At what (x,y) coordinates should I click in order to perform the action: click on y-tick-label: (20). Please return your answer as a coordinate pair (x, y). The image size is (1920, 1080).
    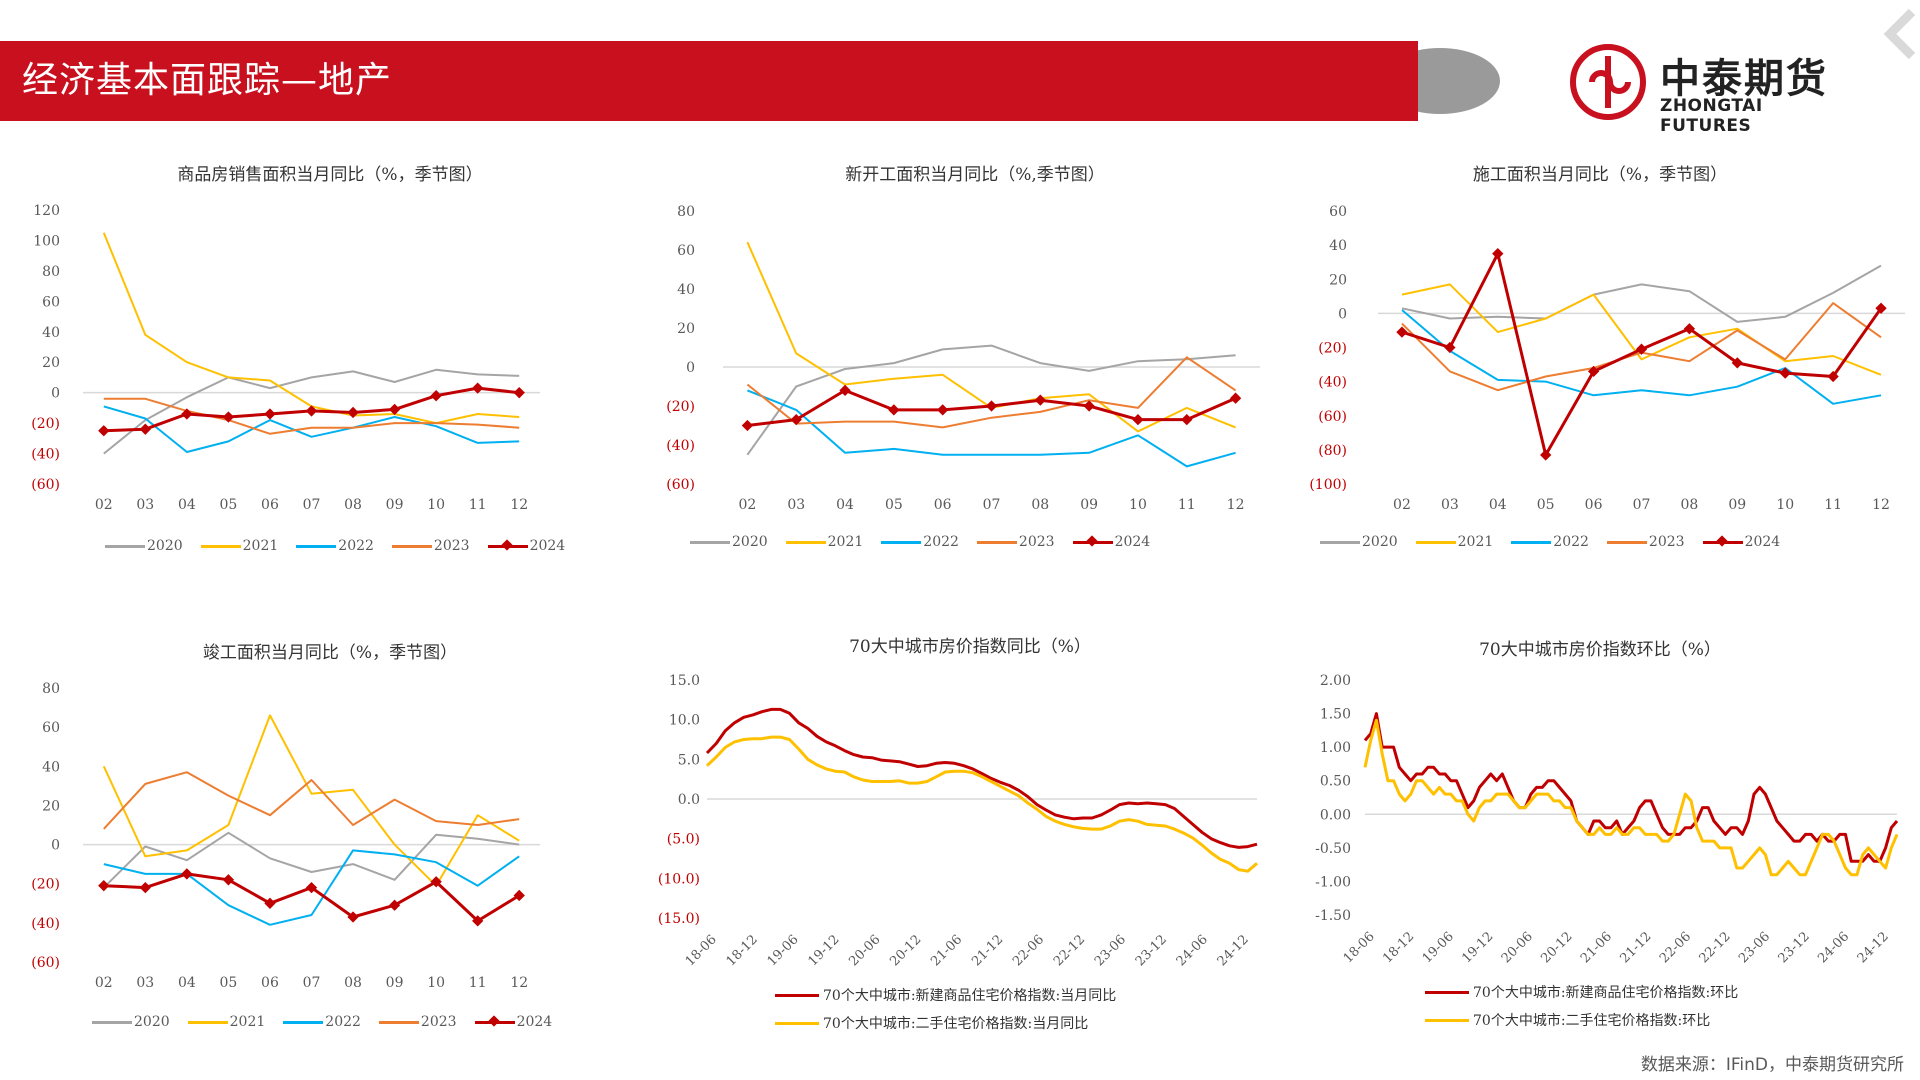
    Looking at the image, I should click on (1332, 349).